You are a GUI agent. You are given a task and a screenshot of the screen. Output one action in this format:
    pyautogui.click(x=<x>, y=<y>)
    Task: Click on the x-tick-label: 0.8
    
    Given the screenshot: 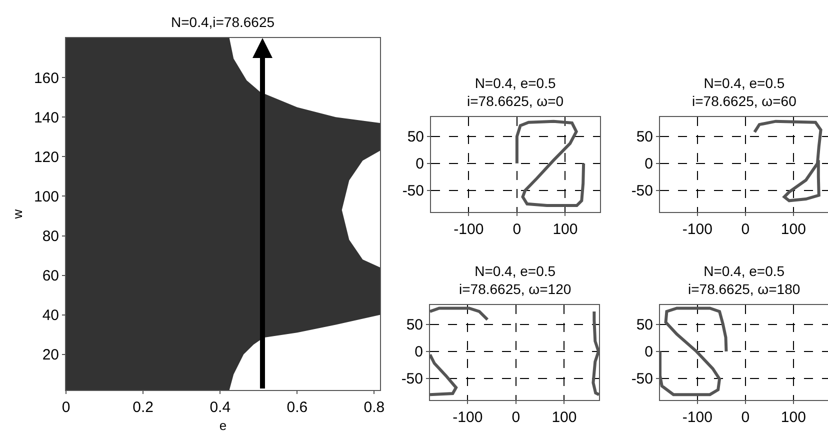 What is the action you would take?
    pyautogui.click(x=374, y=407)
    